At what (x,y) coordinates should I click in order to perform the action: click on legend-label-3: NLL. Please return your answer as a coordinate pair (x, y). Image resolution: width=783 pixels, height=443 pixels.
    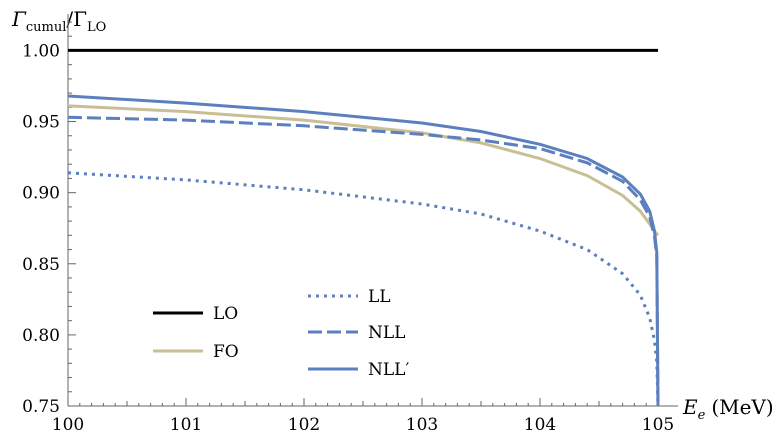
    Looking at the image, I should click on (386, 333).